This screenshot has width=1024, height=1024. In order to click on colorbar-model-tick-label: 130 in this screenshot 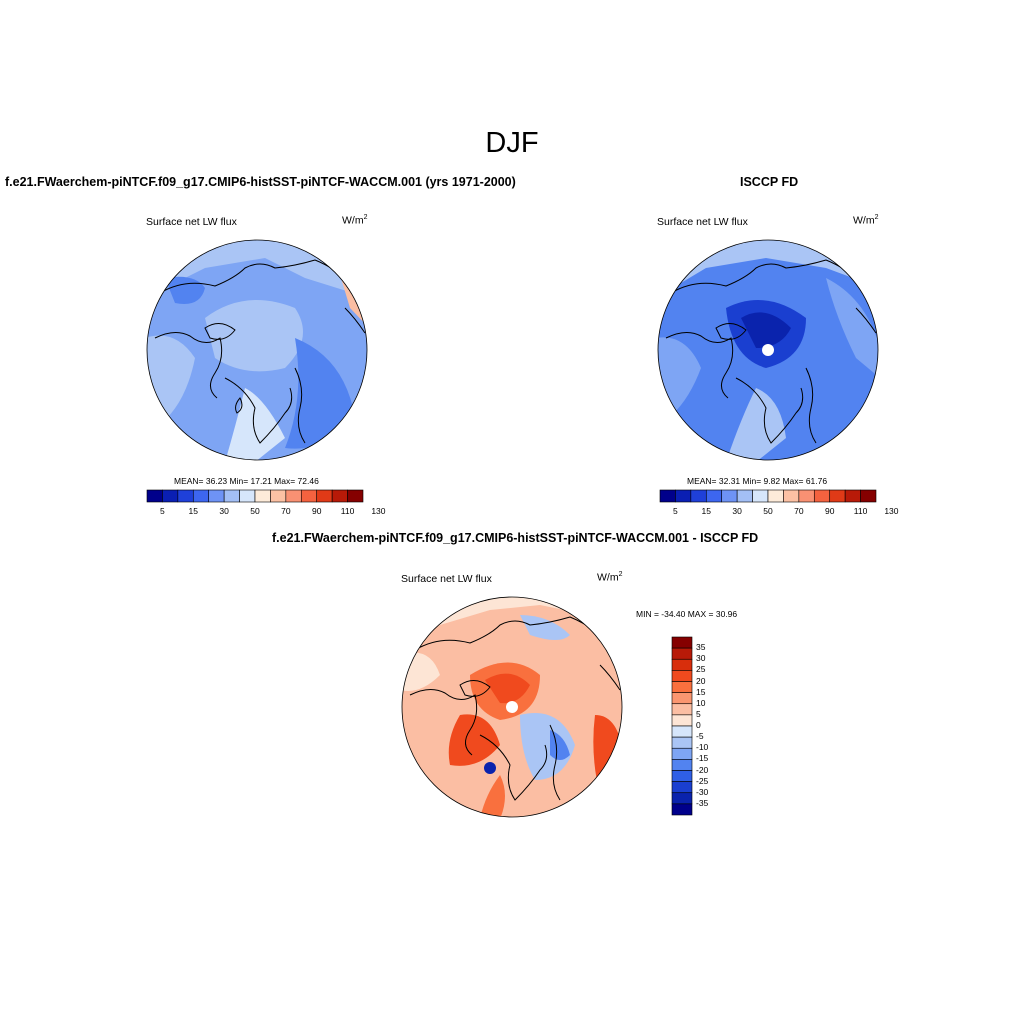, I will do `click(378, 511)`.